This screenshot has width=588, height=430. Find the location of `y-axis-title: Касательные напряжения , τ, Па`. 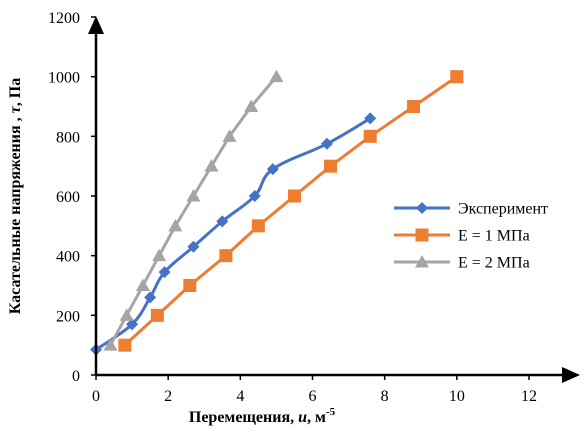

y-axis-title: Касательные напряжения , τ, Па is located at coordinates (15, 196).